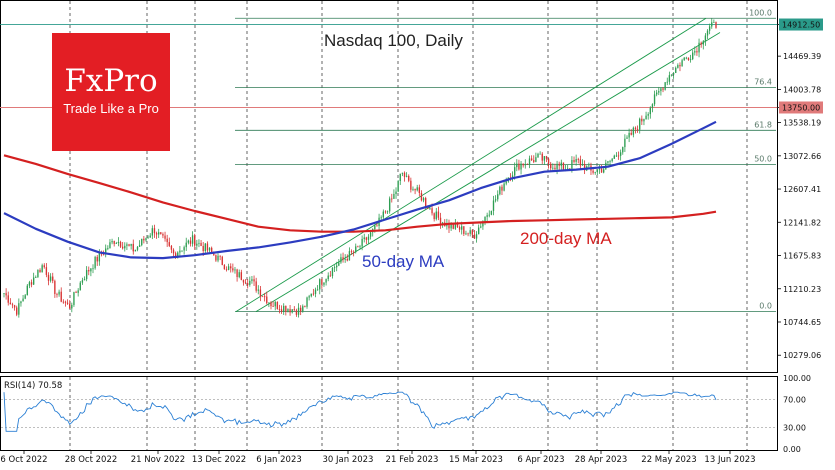  What do you see at coordinates (802, 322) in the screenshot?
I see `y-tick-label: 10744.65` at bounding box center [802, 322].